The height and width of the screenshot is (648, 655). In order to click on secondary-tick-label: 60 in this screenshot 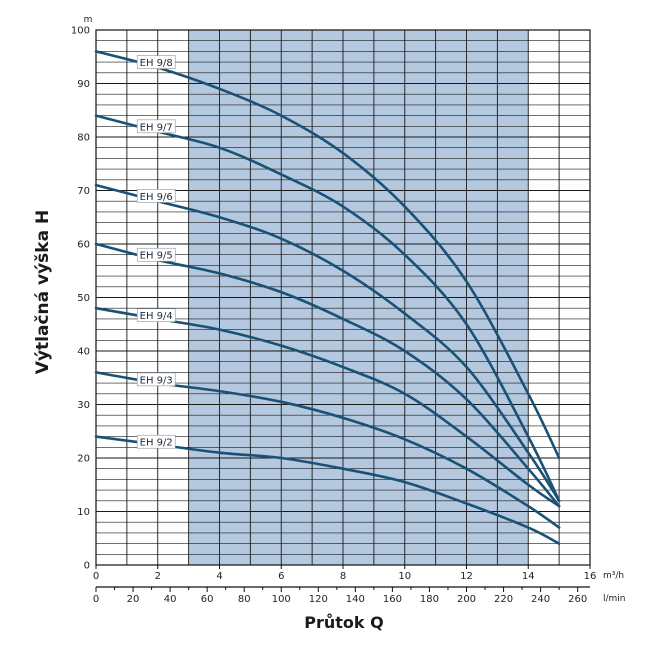, I will do `click(207, 599)`.